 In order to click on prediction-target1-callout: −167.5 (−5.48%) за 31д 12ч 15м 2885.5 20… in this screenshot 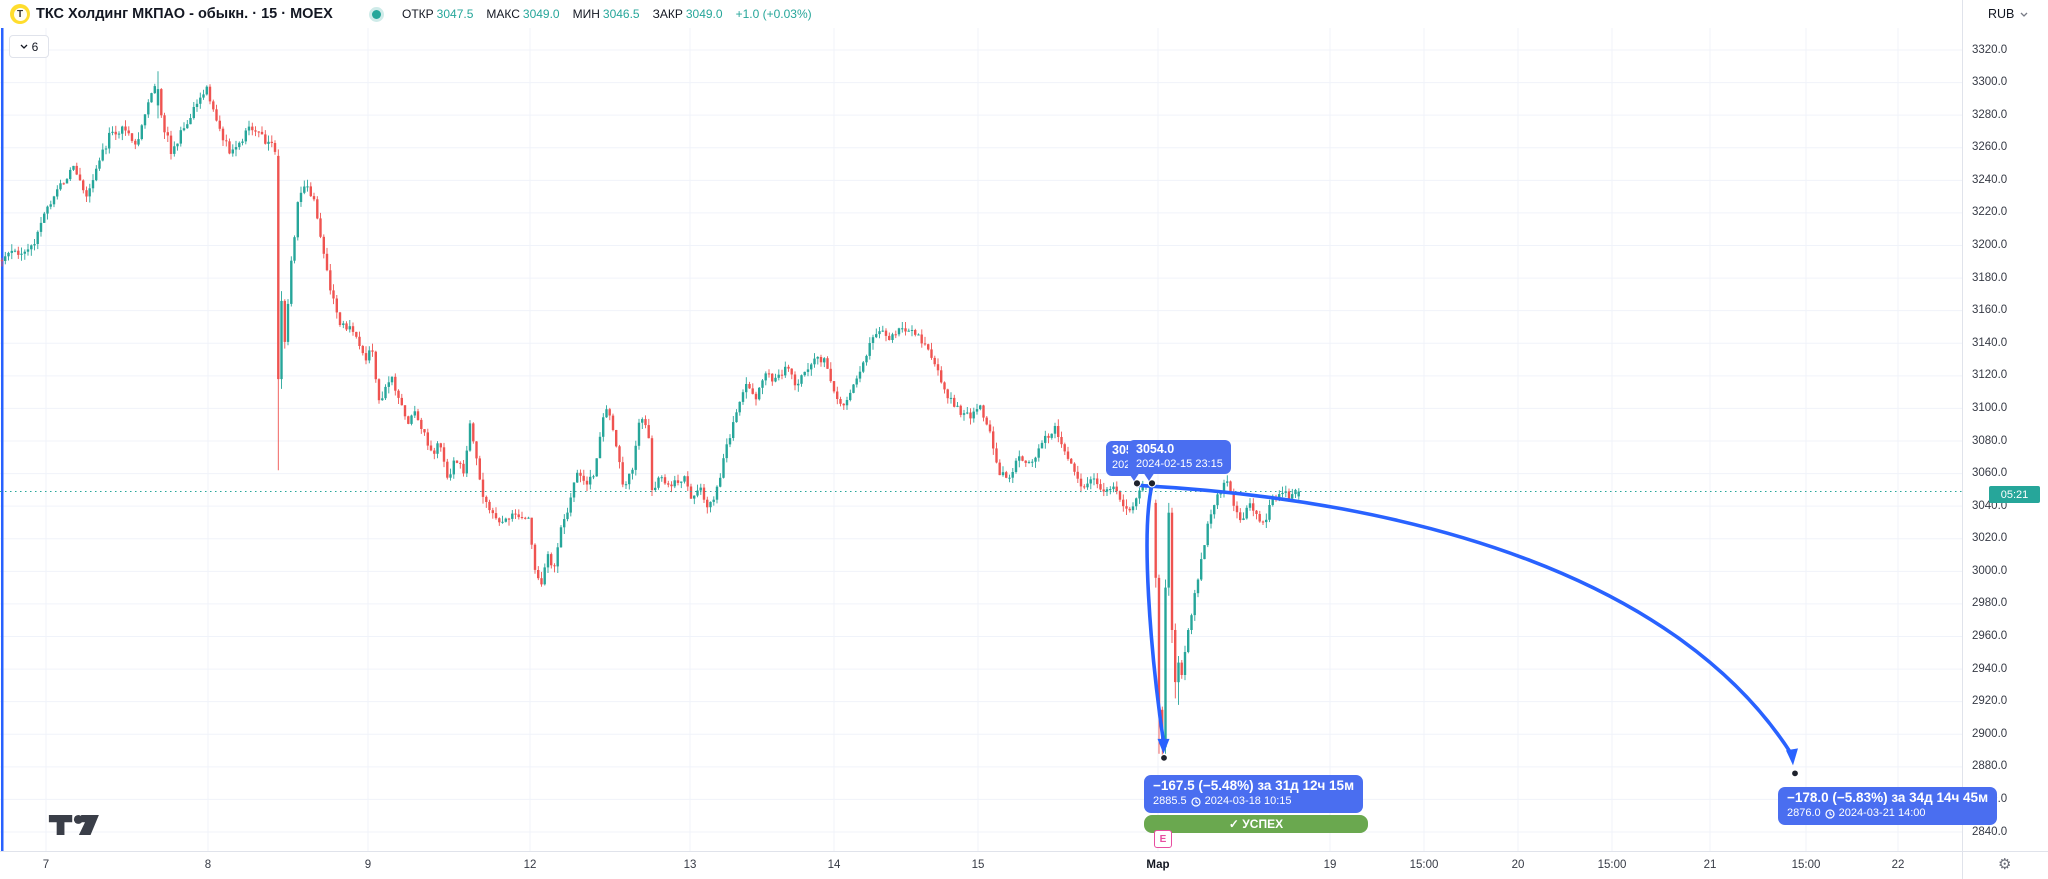, I will do `click(1254, 794)`.